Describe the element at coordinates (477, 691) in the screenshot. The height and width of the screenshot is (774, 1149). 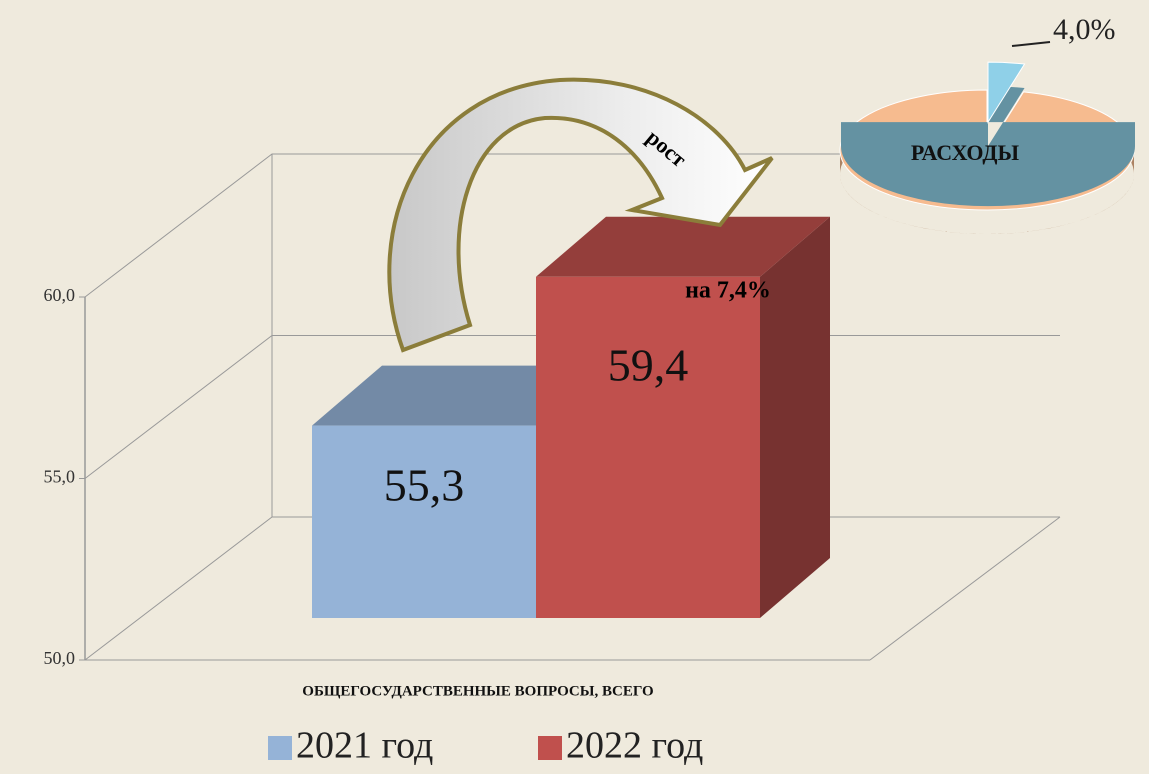
I see `x-category-label: ОБЩЕГОСУДАРСТВЕННЫЕ ВОПРОСЫ, ВСЕГО` at that location.